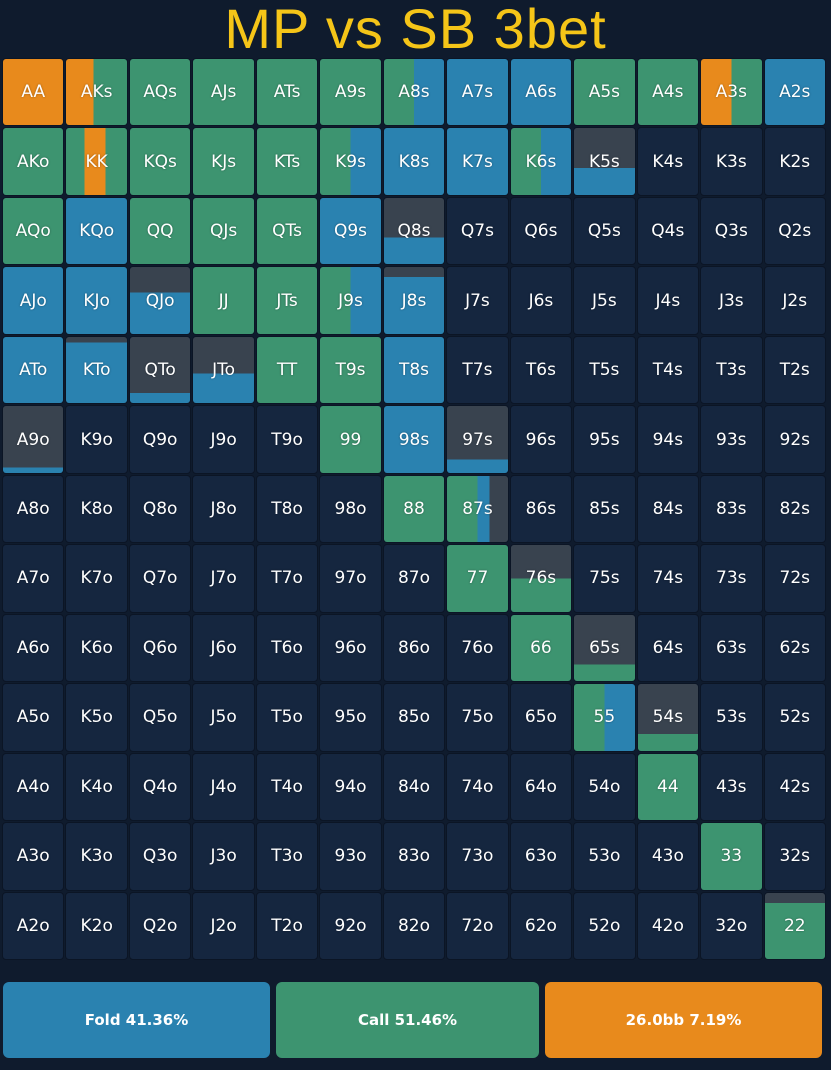 This screenshot has width=831, height=1070. What do you see at coordinates (287, 370) in the screenshot?
I see `hand-label: TT` at bounding box center [287, 370].